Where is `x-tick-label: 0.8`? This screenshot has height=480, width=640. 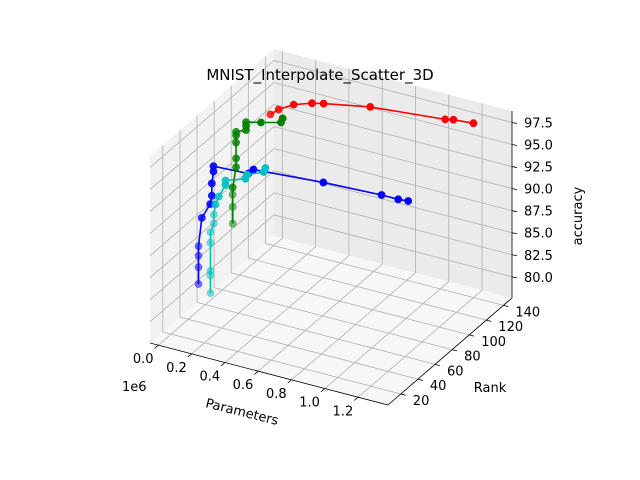 x-tick-label: 0.8 is located at coordinates (276, 394).